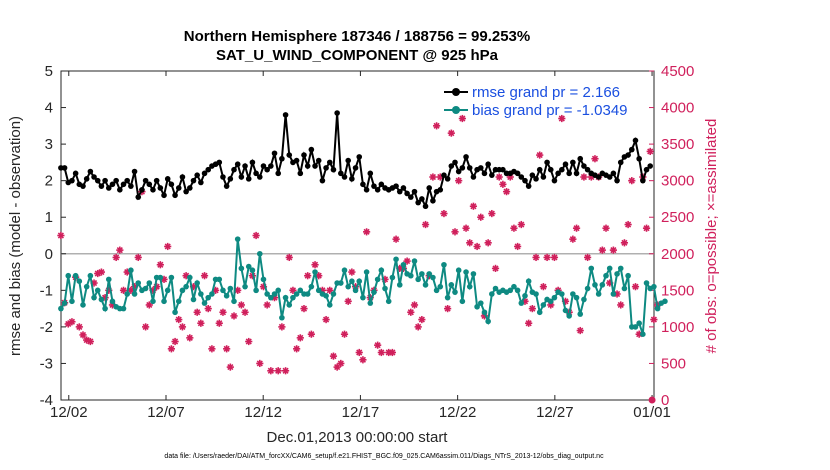  What do you see at coordinates (361, 412) in the screenshot?
I see `x-tick-label: 12/17` at bounding box center [361, 412].